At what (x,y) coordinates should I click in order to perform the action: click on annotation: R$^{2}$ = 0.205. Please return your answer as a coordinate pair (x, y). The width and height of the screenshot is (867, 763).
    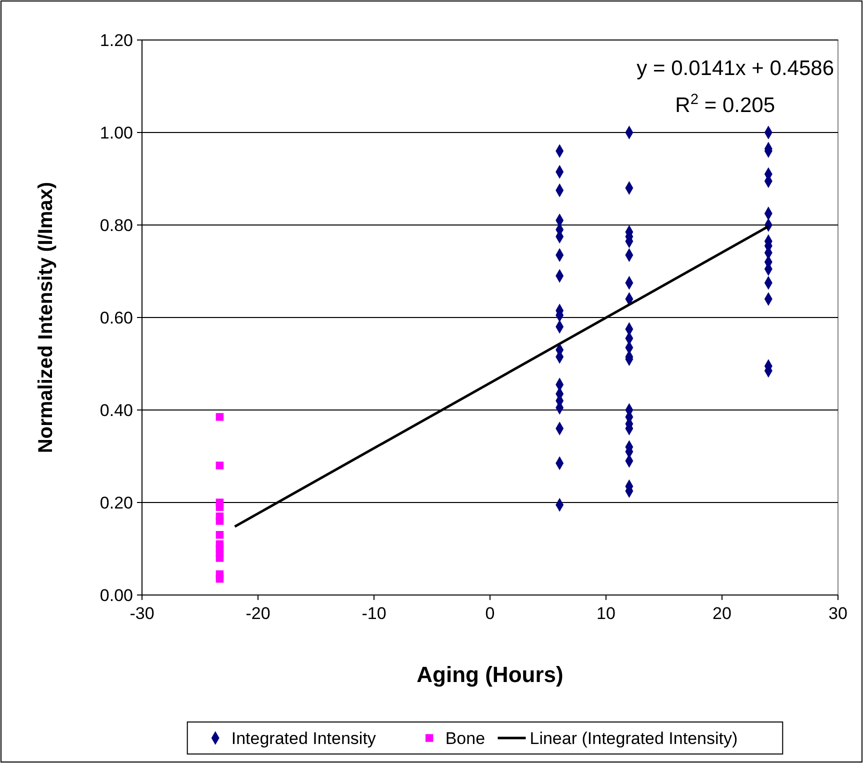
    Looking at the image, I should click on (725, 104).